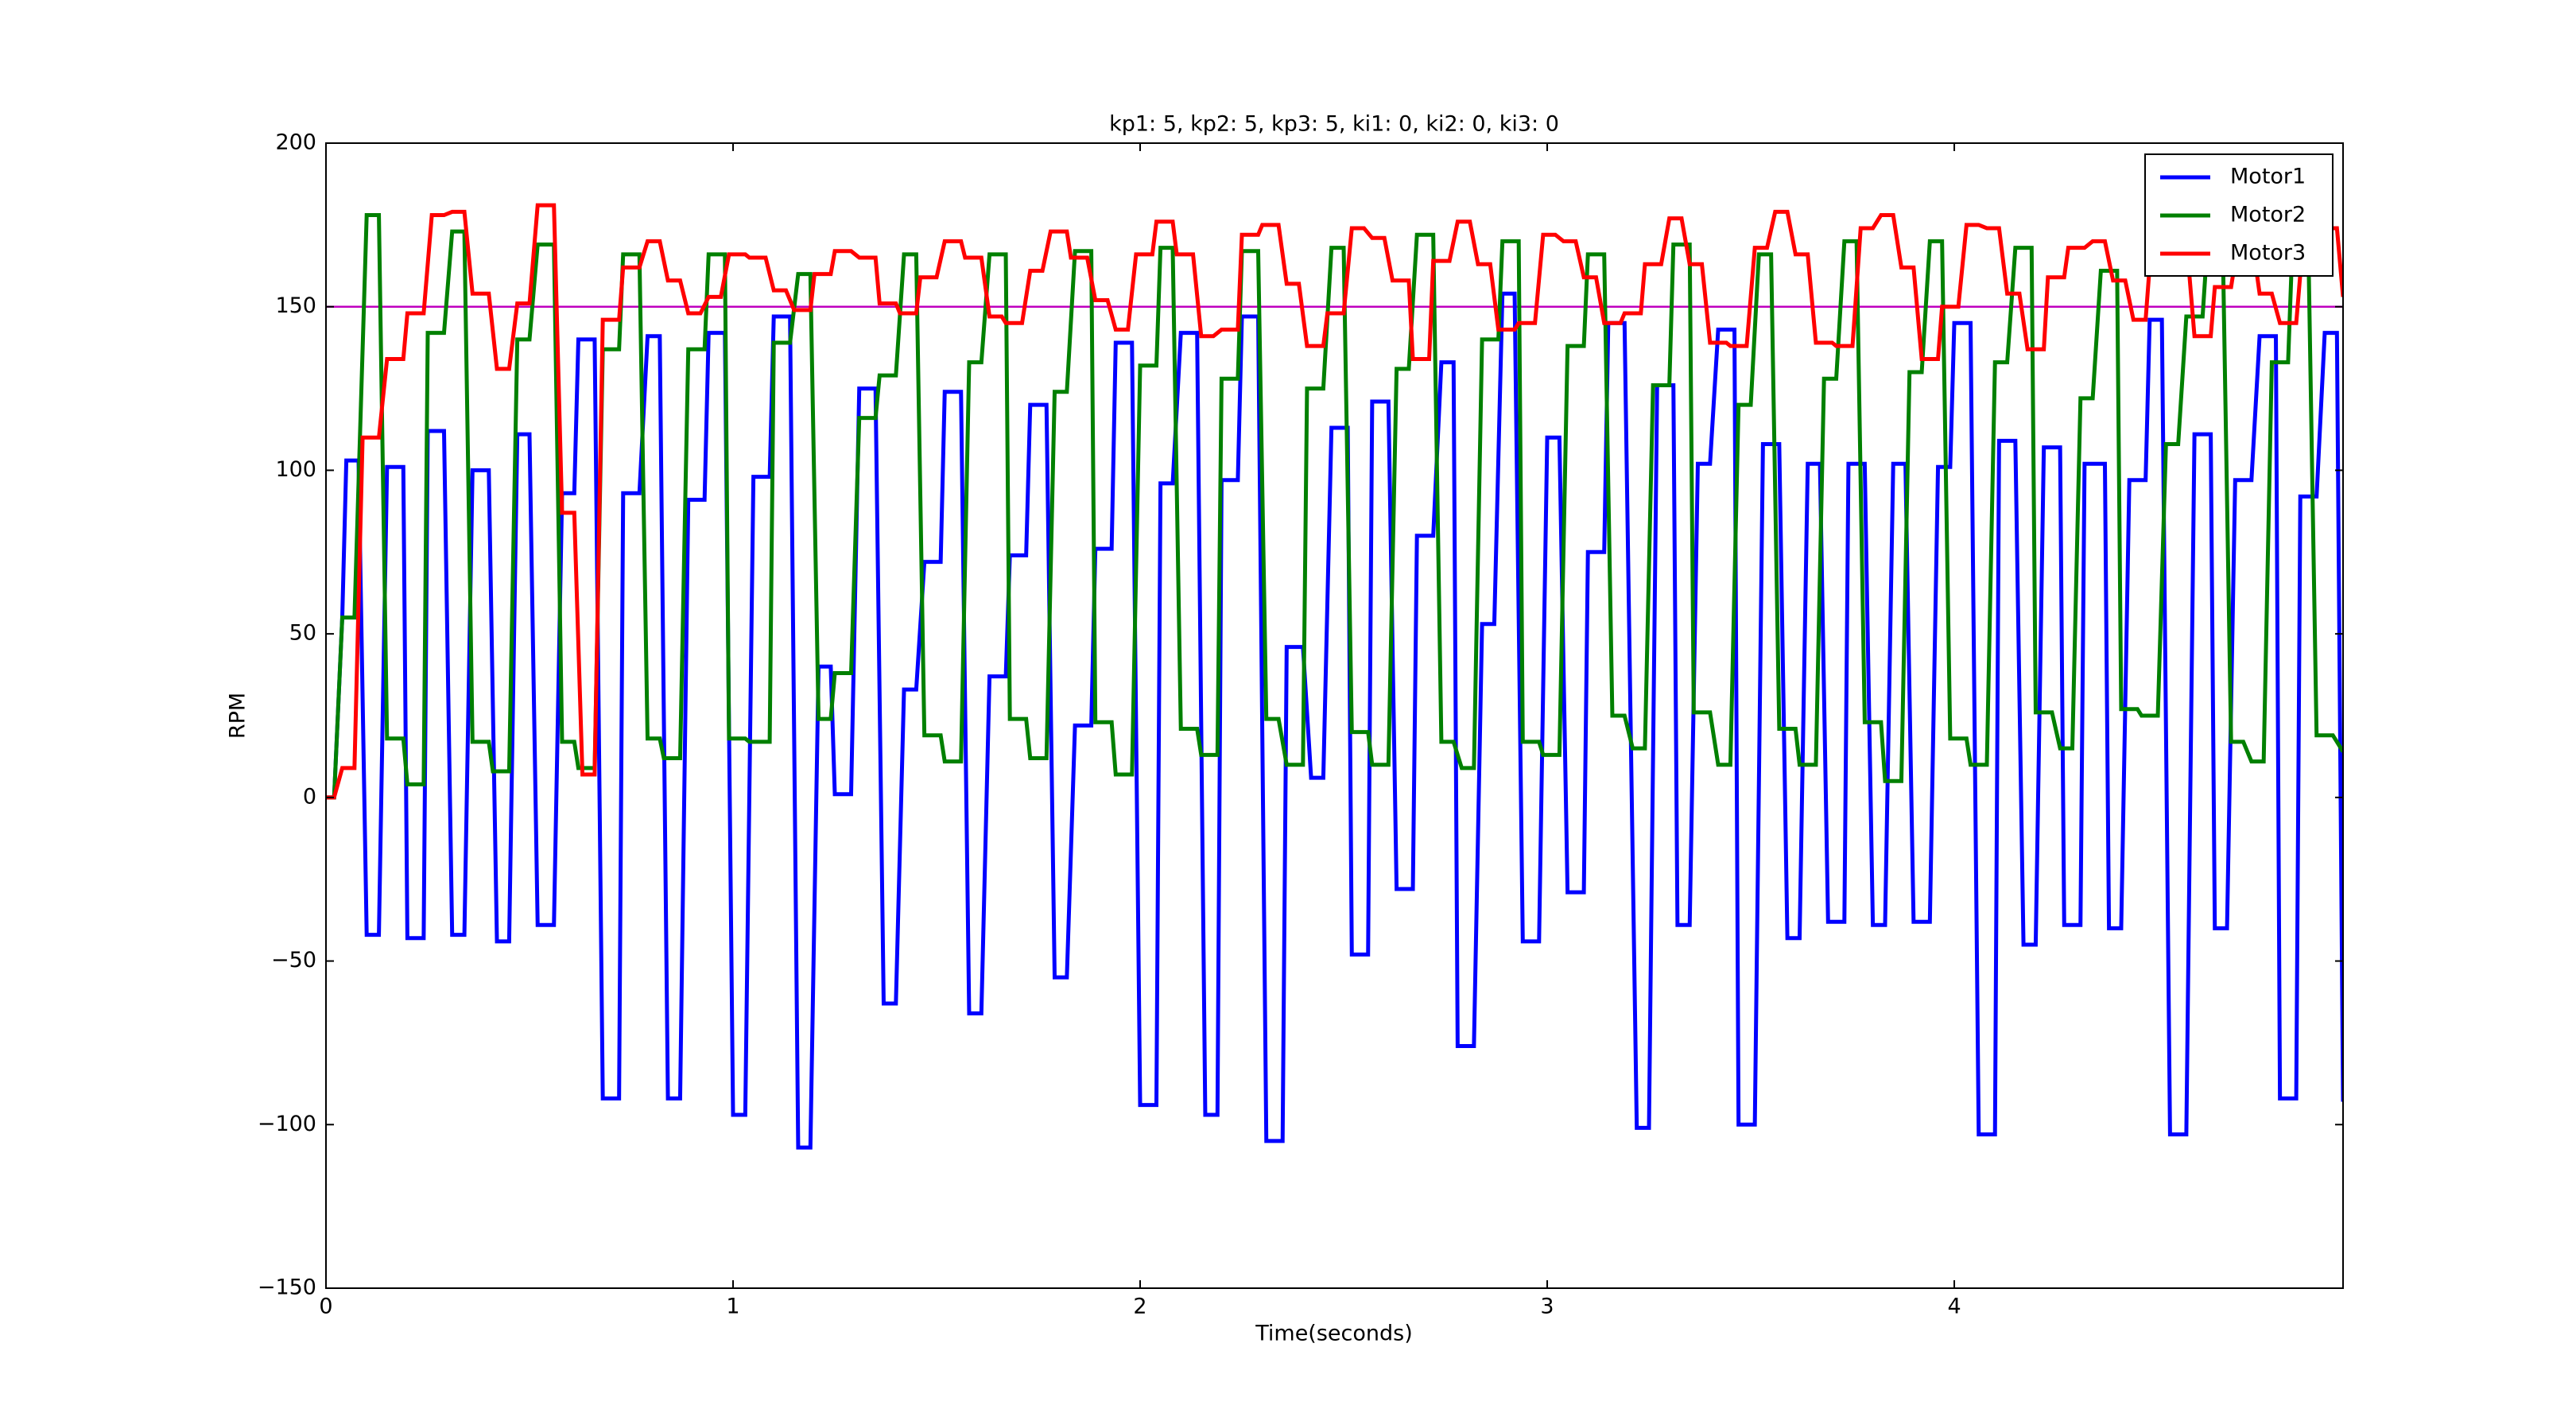 The width and height of the screenshot is (2576, 1417). What do you see at coordinates (302, 633) in the screenshot?
I see `y-tick-label: 50` at bounding box center [302, 633].